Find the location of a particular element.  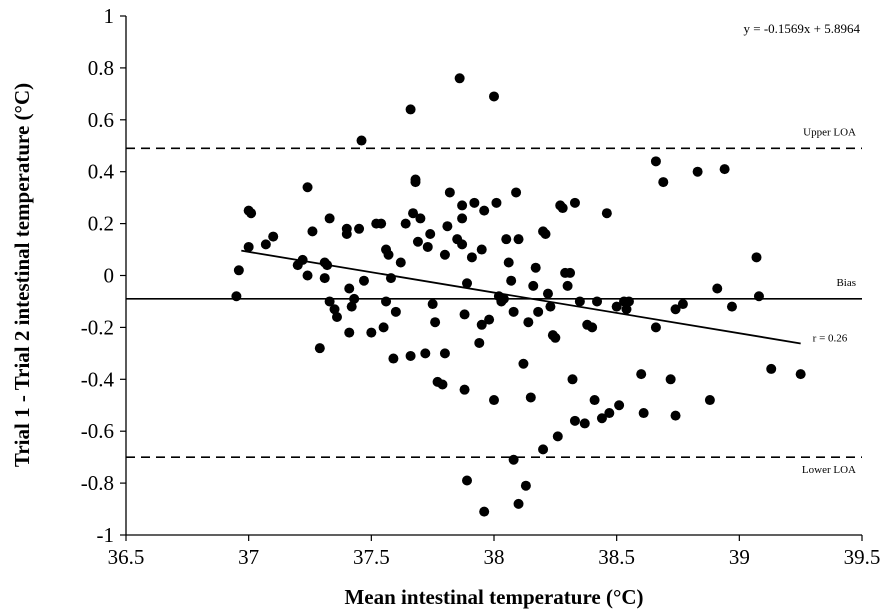

x-axis-title: Mean intestinal temperature (°C) is located at coordinates (493, 597).